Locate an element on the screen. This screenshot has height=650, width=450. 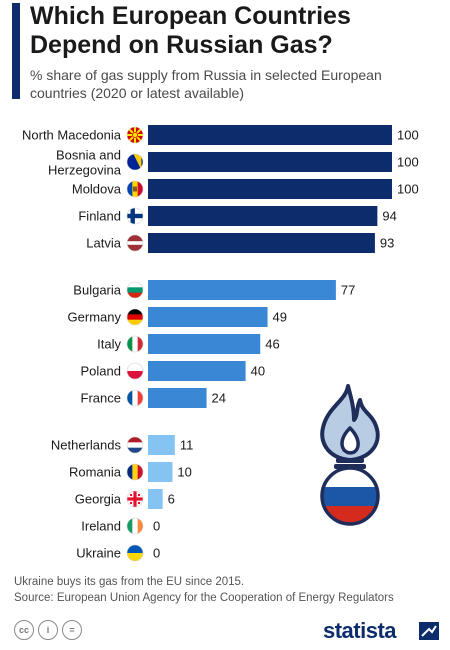
statista-logo: statista is located at coordinates (360, 630).